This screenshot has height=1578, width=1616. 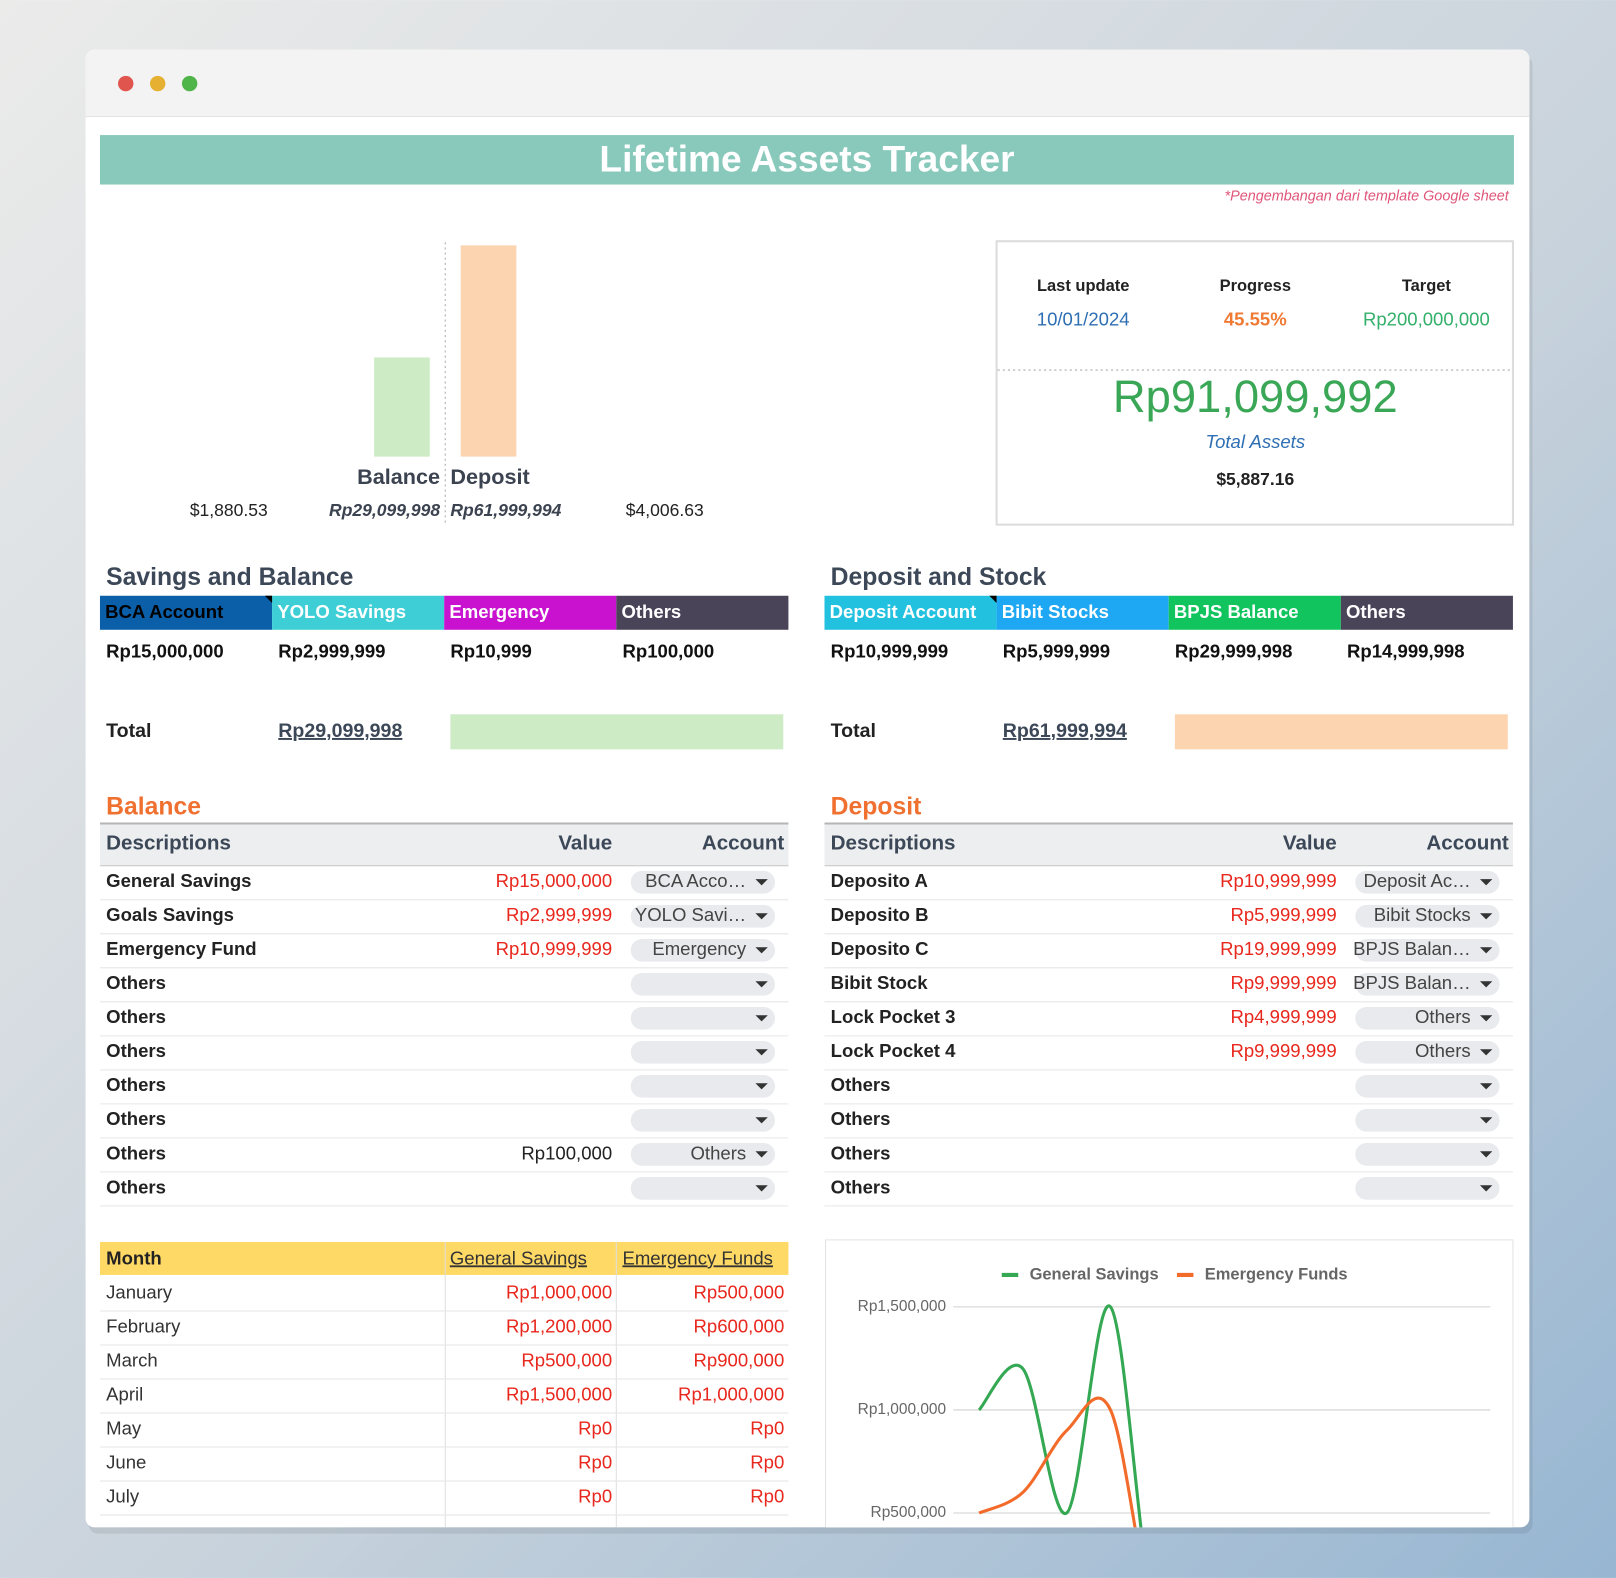 I want to click on column-header: Month, so click(x=134, y=1257).